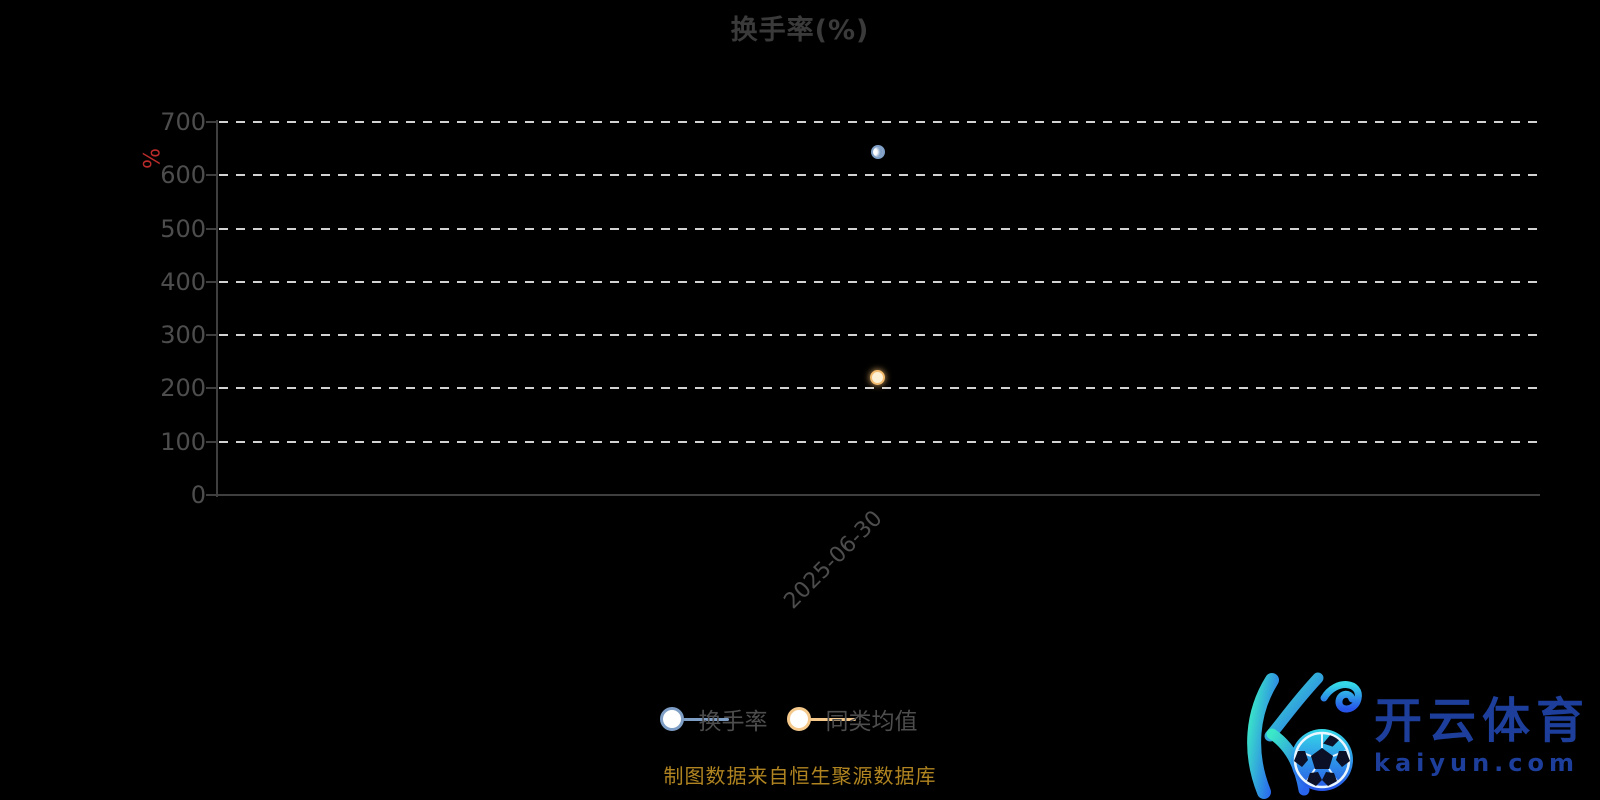  Describe the element at coordinates (183, 335) in the screenshot. I see `y-tick-label-300: 300` at that location.